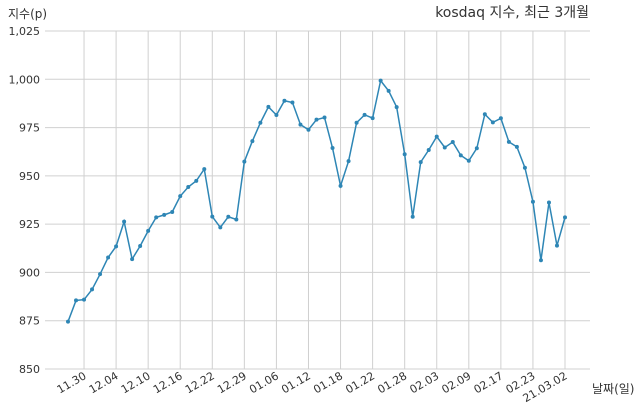 The height and width of the screenshot is (418, 640). Describe the element at coordinates (264, 382) in the screenshot. I see `x-tick-label: 01.06` at that location.